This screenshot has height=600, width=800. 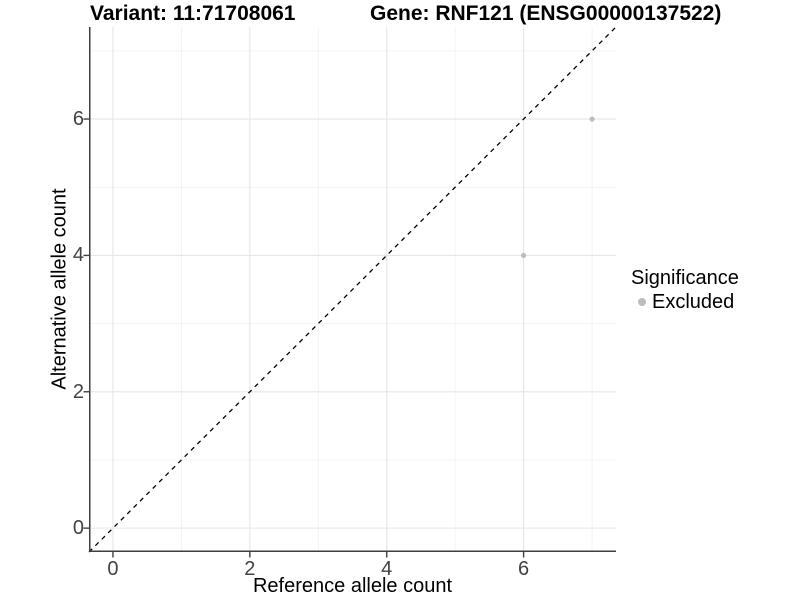 What do you see at coordinates (546, 13) in the screenshot?
I see `plot-title-gene: Gene: RNF121 (ENSG00000137522)` at bounding box center [546, 13].